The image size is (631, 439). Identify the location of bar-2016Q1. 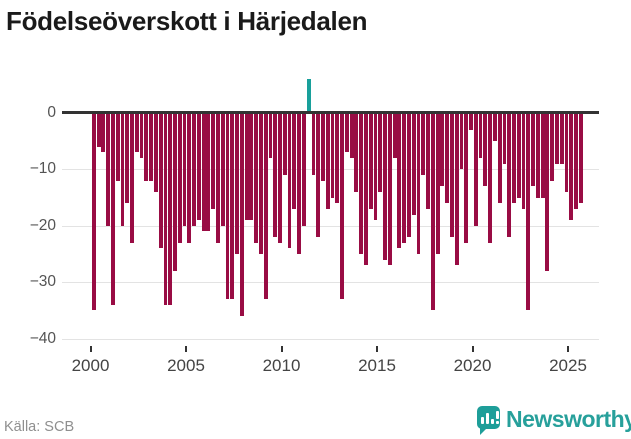
(399, 181).